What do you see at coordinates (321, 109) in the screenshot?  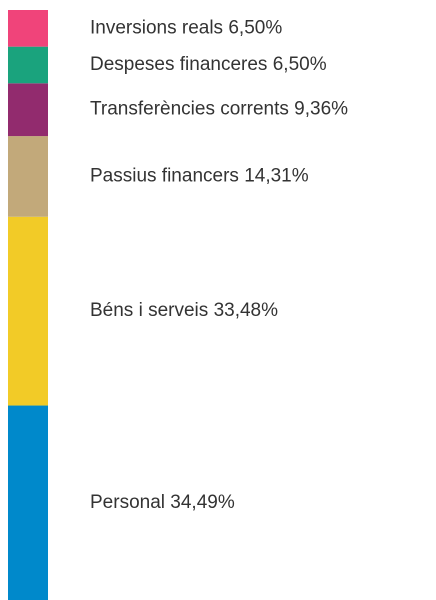 I see `value-label: 9,36%` at bounding box center [321, 109].